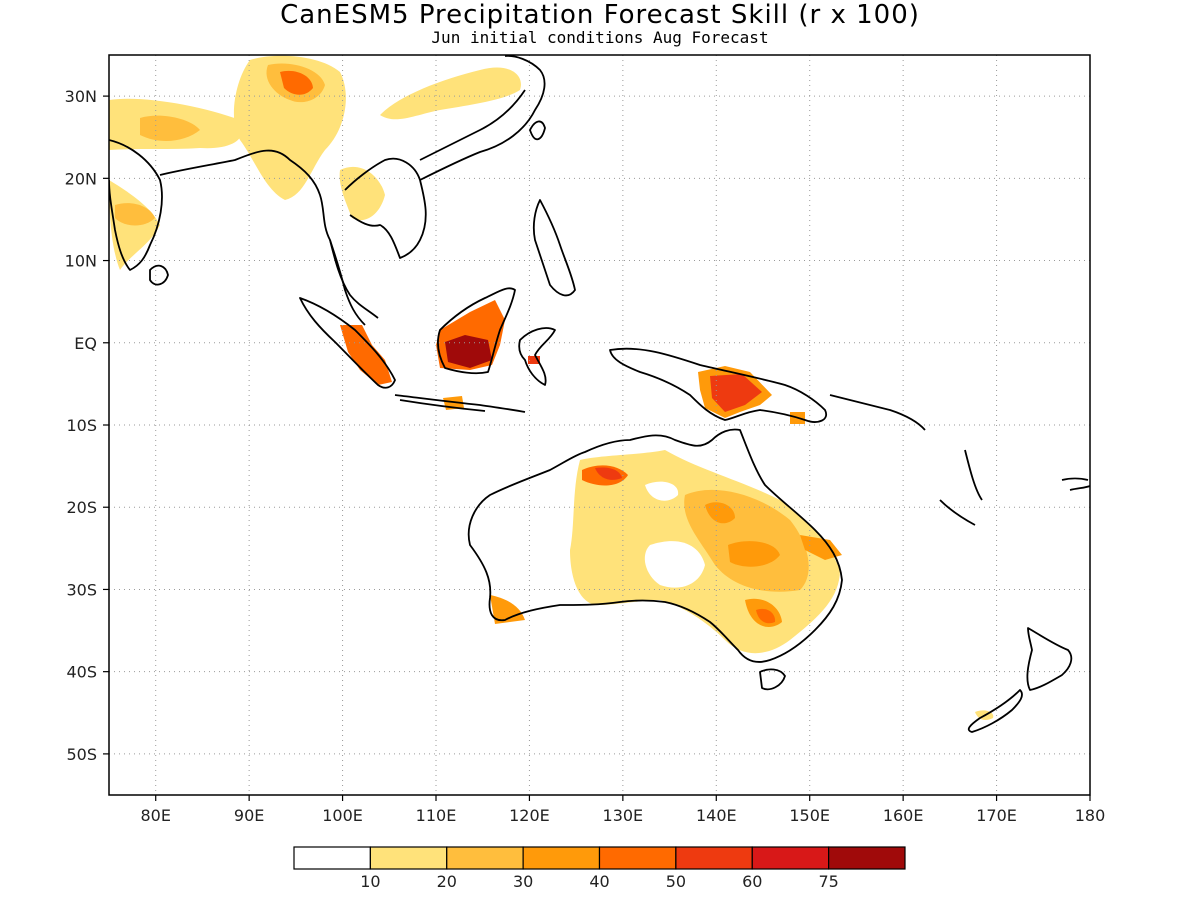 The image size is (1200, 900). Describe the element at coordinates (821, 547) in the screenshot. I see `skill-region-aus-east` at that location.